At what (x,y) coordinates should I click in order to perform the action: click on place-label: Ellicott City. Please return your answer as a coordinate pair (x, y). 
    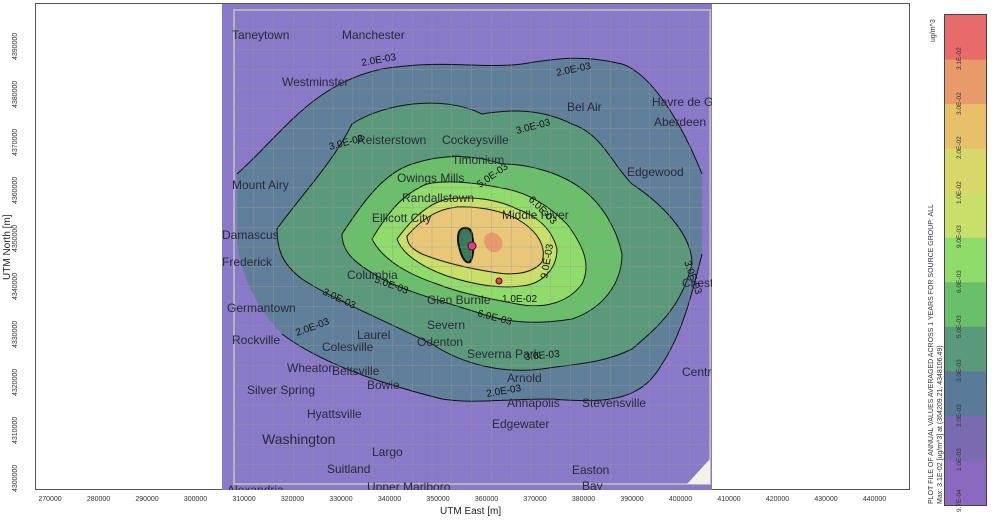
    Looking at the image, I should click on (401, 218).